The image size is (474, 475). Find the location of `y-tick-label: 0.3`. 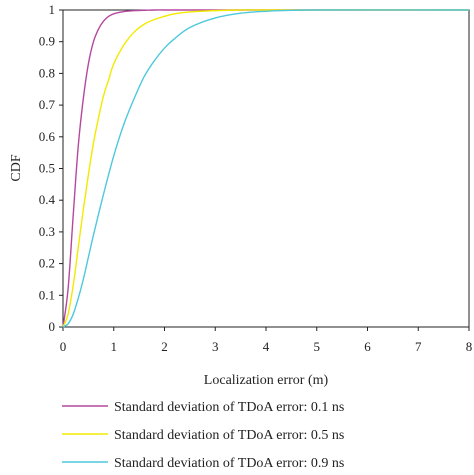

y-tick-label: 0.3 is located at coordinates (47, 231).